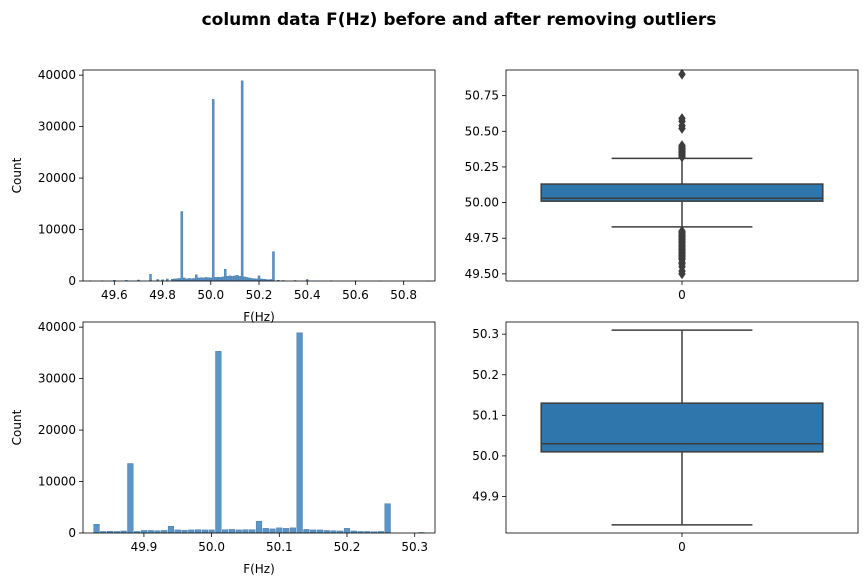 The image size is (868, 585). What do you see at coordinates (485, 375) in the screenshot?
I see `y-tick-label: 50.2` at bounding box center [485, 375].